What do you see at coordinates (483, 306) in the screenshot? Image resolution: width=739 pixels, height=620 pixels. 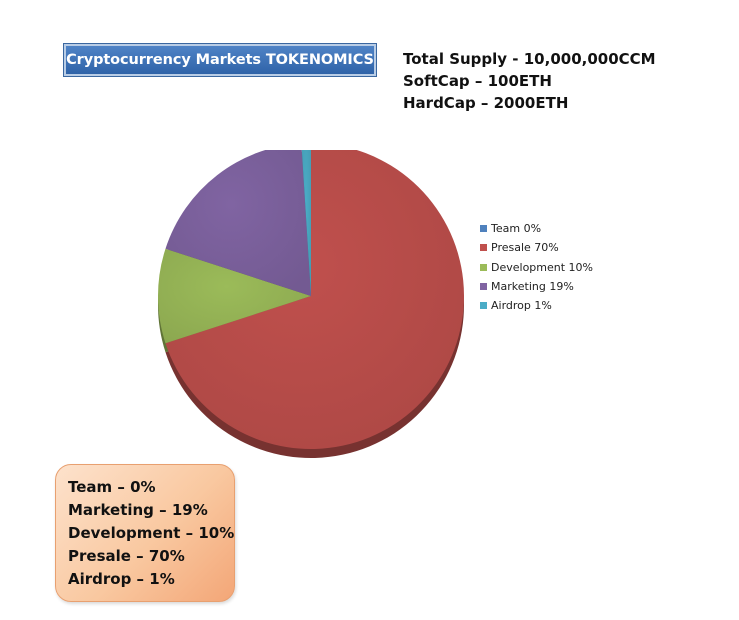 I see `legend-swatch-airdrop` at bounding box center [483, 306].